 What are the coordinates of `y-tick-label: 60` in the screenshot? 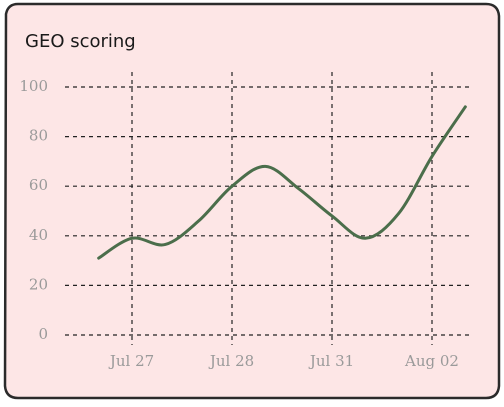 It's located at (38, 185).